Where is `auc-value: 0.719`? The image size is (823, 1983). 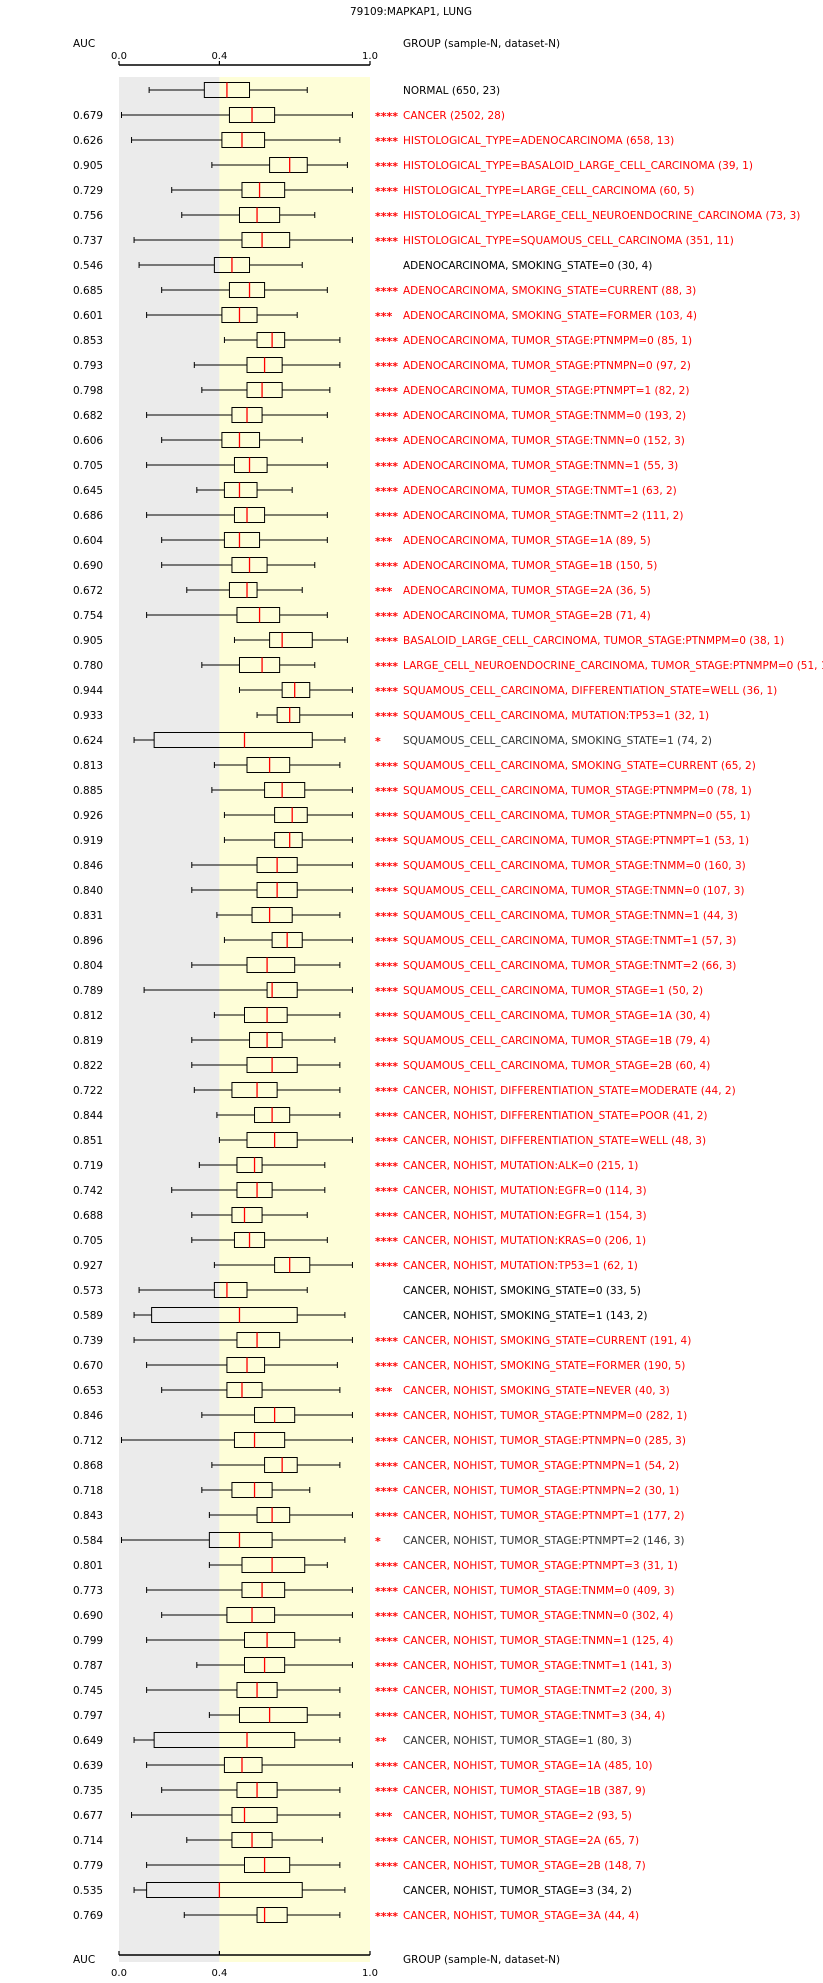
auc-value: 0.719 is located at coordinates (88, 1166).